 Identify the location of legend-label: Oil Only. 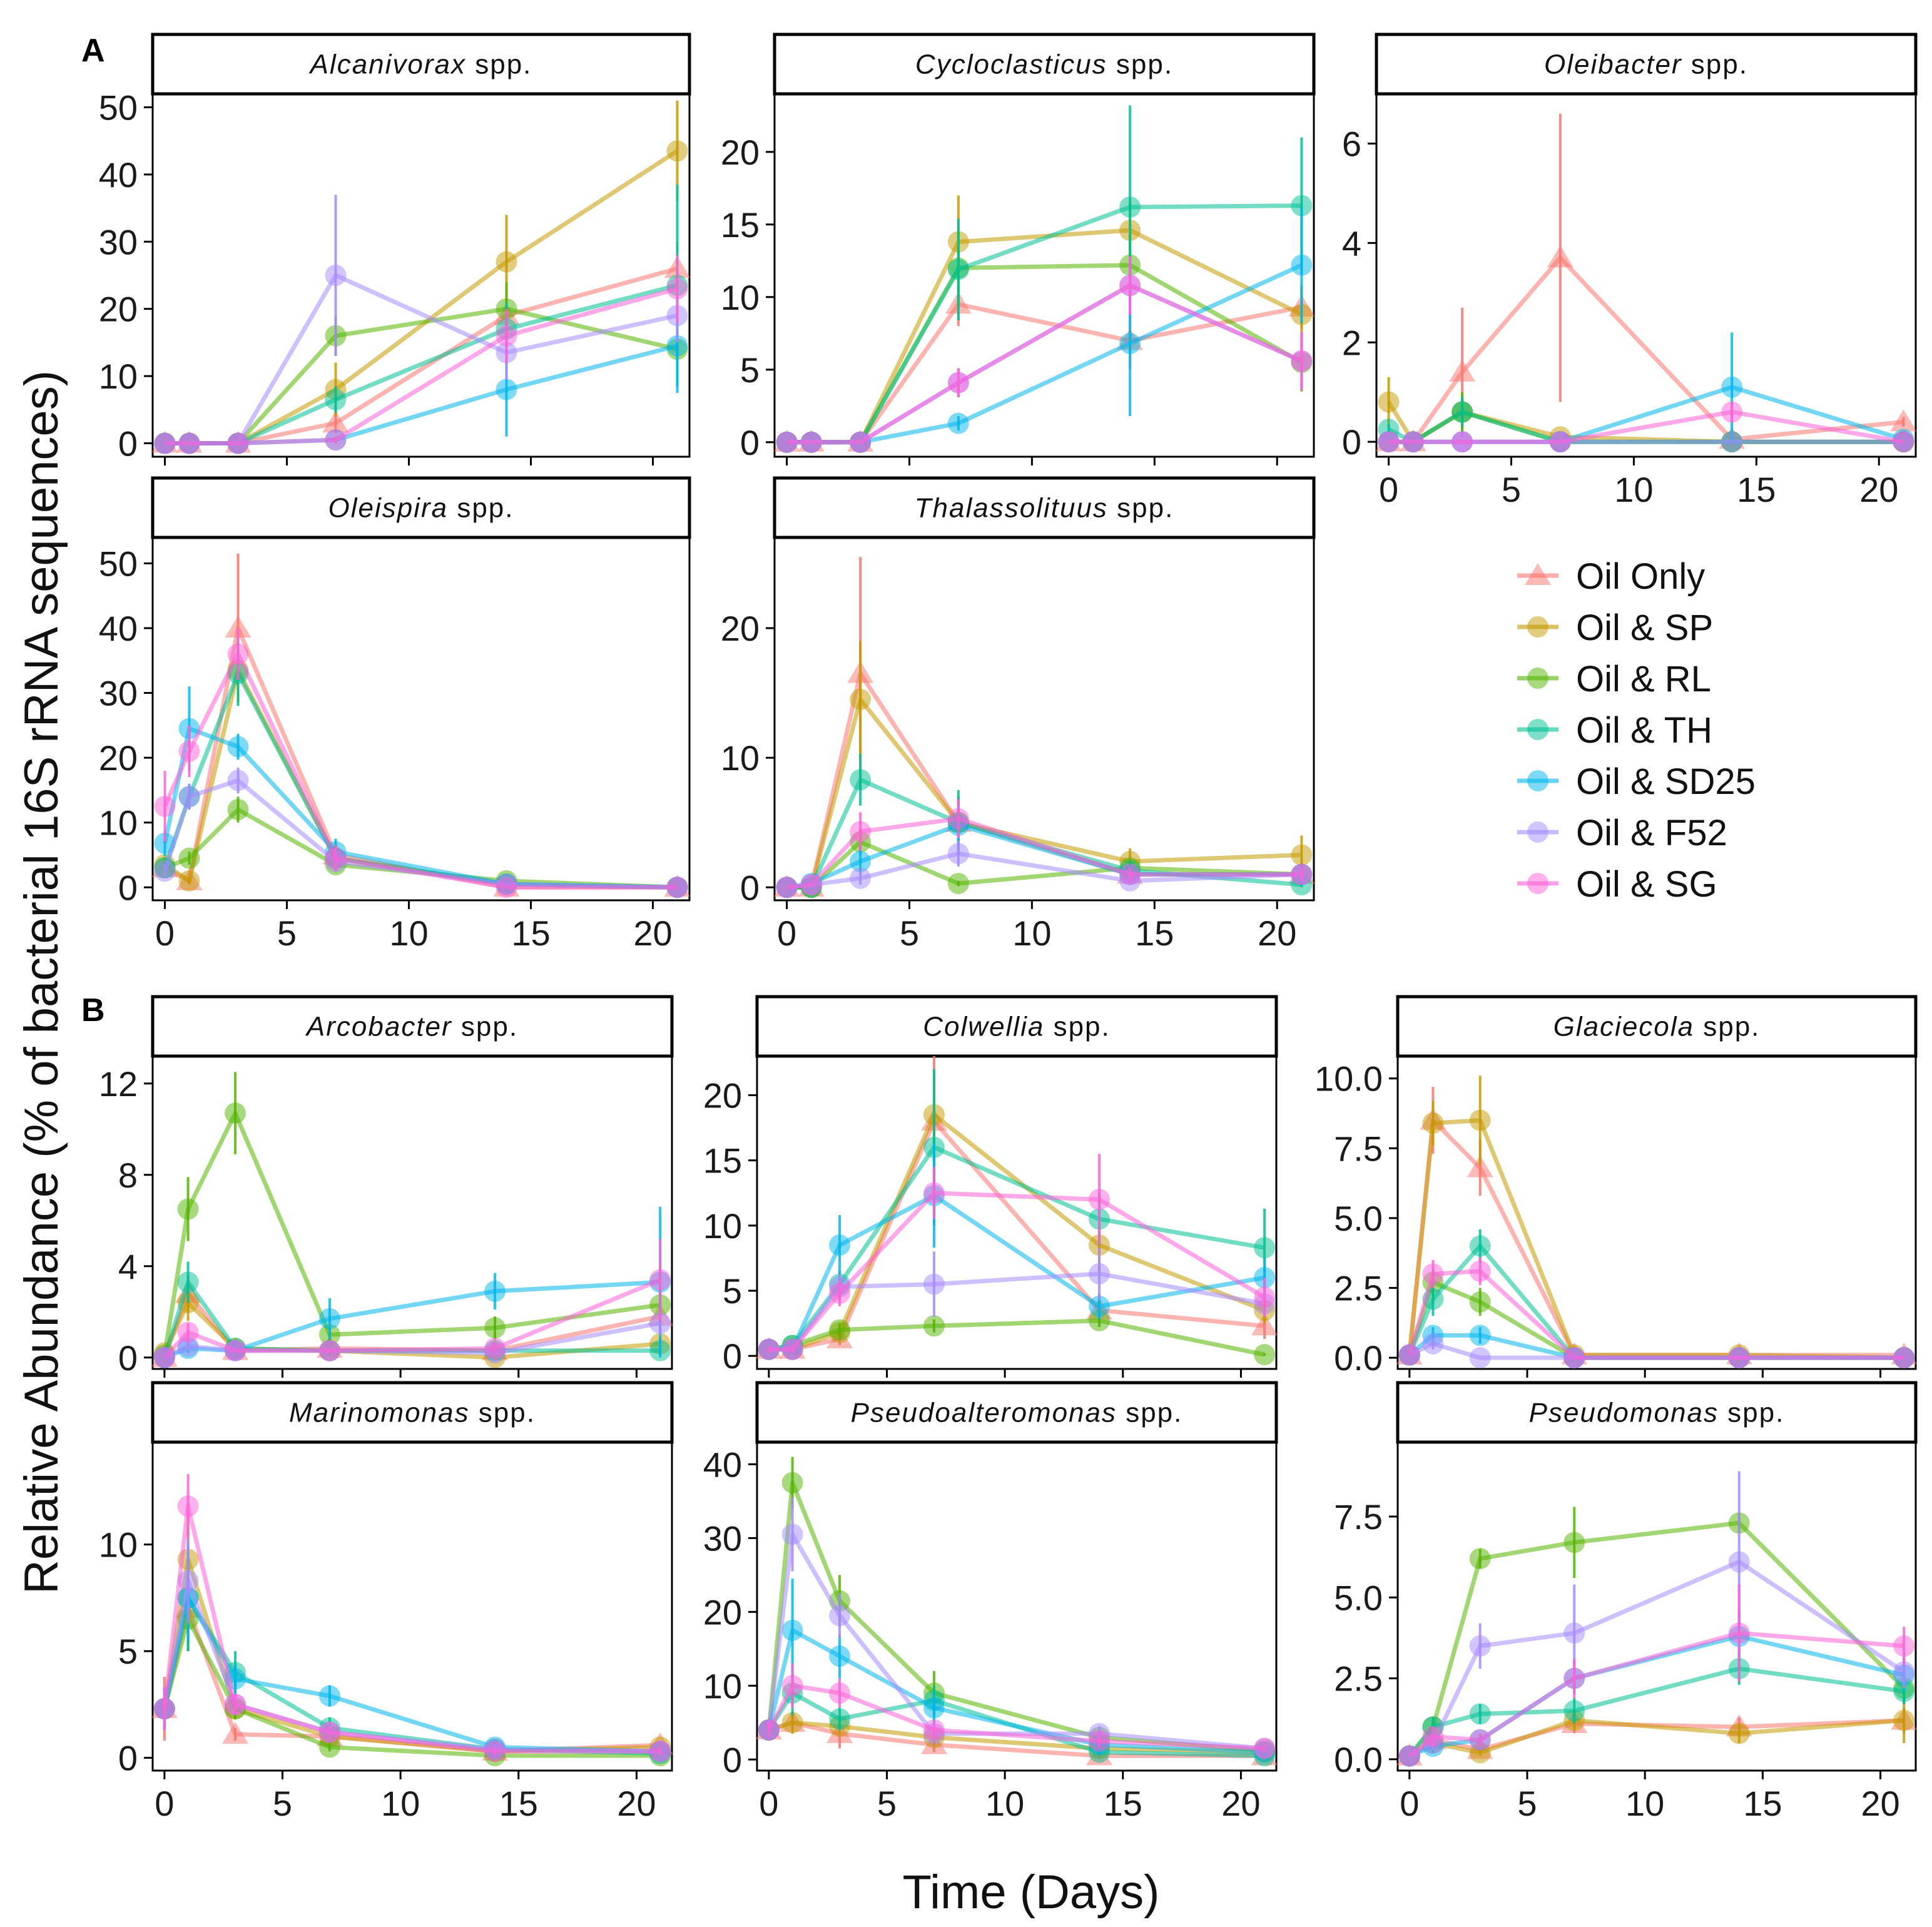
(1640, 576).